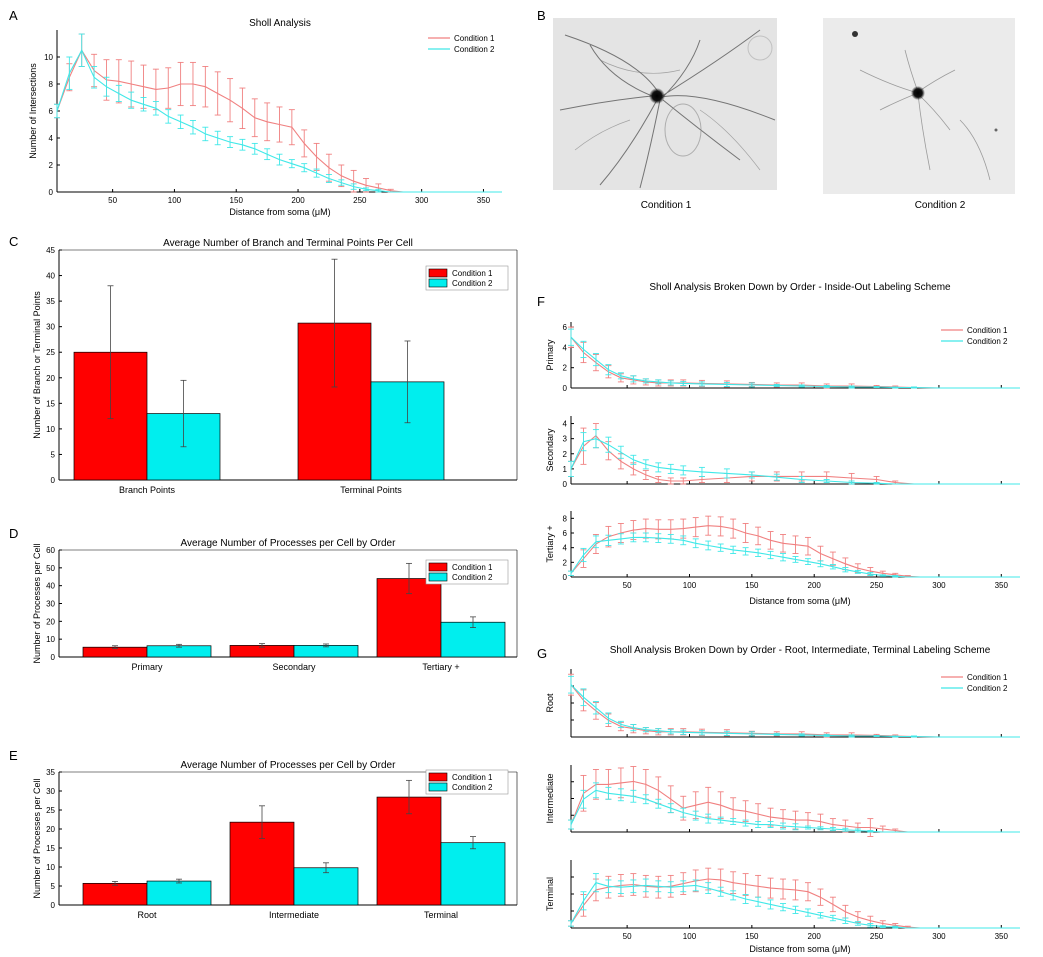 The width and height of the screenshot is (1043, 957). What do you see at coordinates (795, 551) in the screenshot?
I see `chart-f-subplot-3-series-condition-1-line` at bounding box center [795, 551].